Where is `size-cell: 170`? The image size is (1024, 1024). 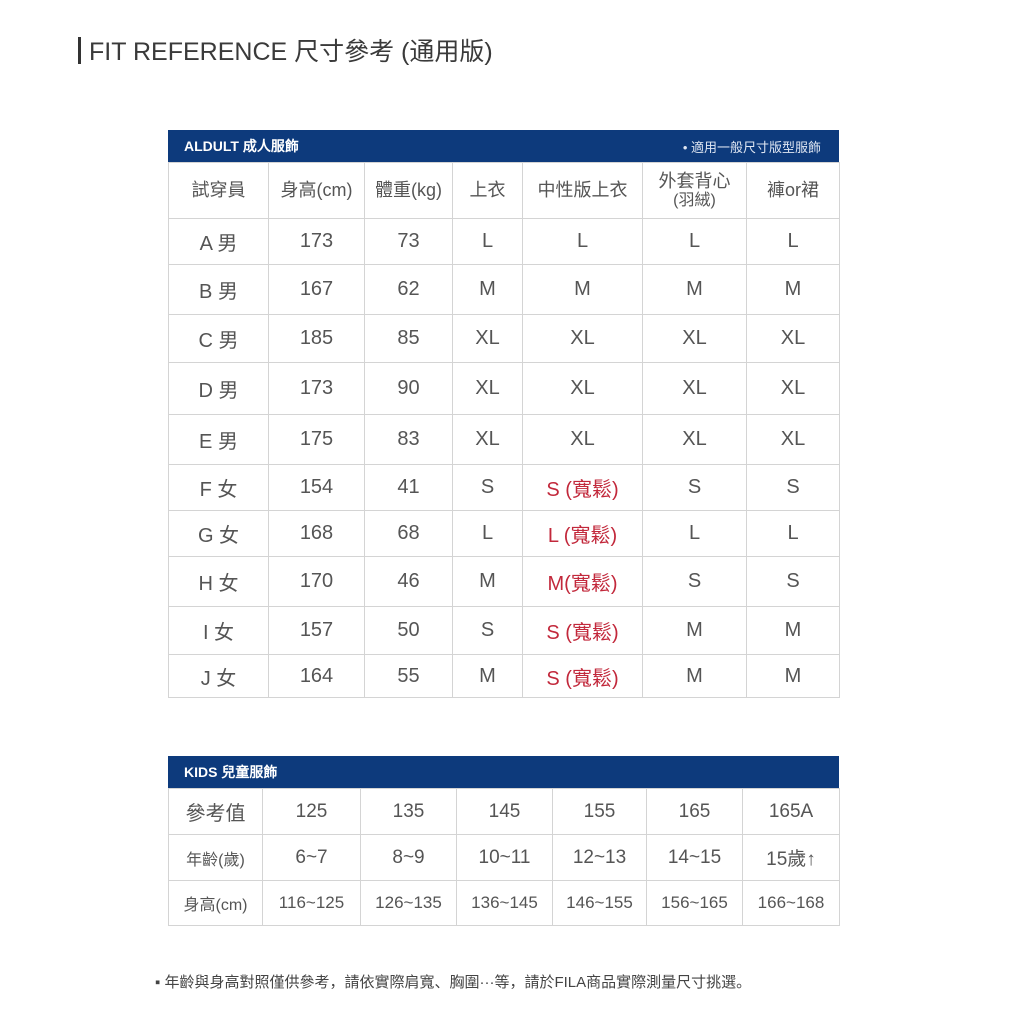
size-cell: 170 is located at coordinates (316, 581).